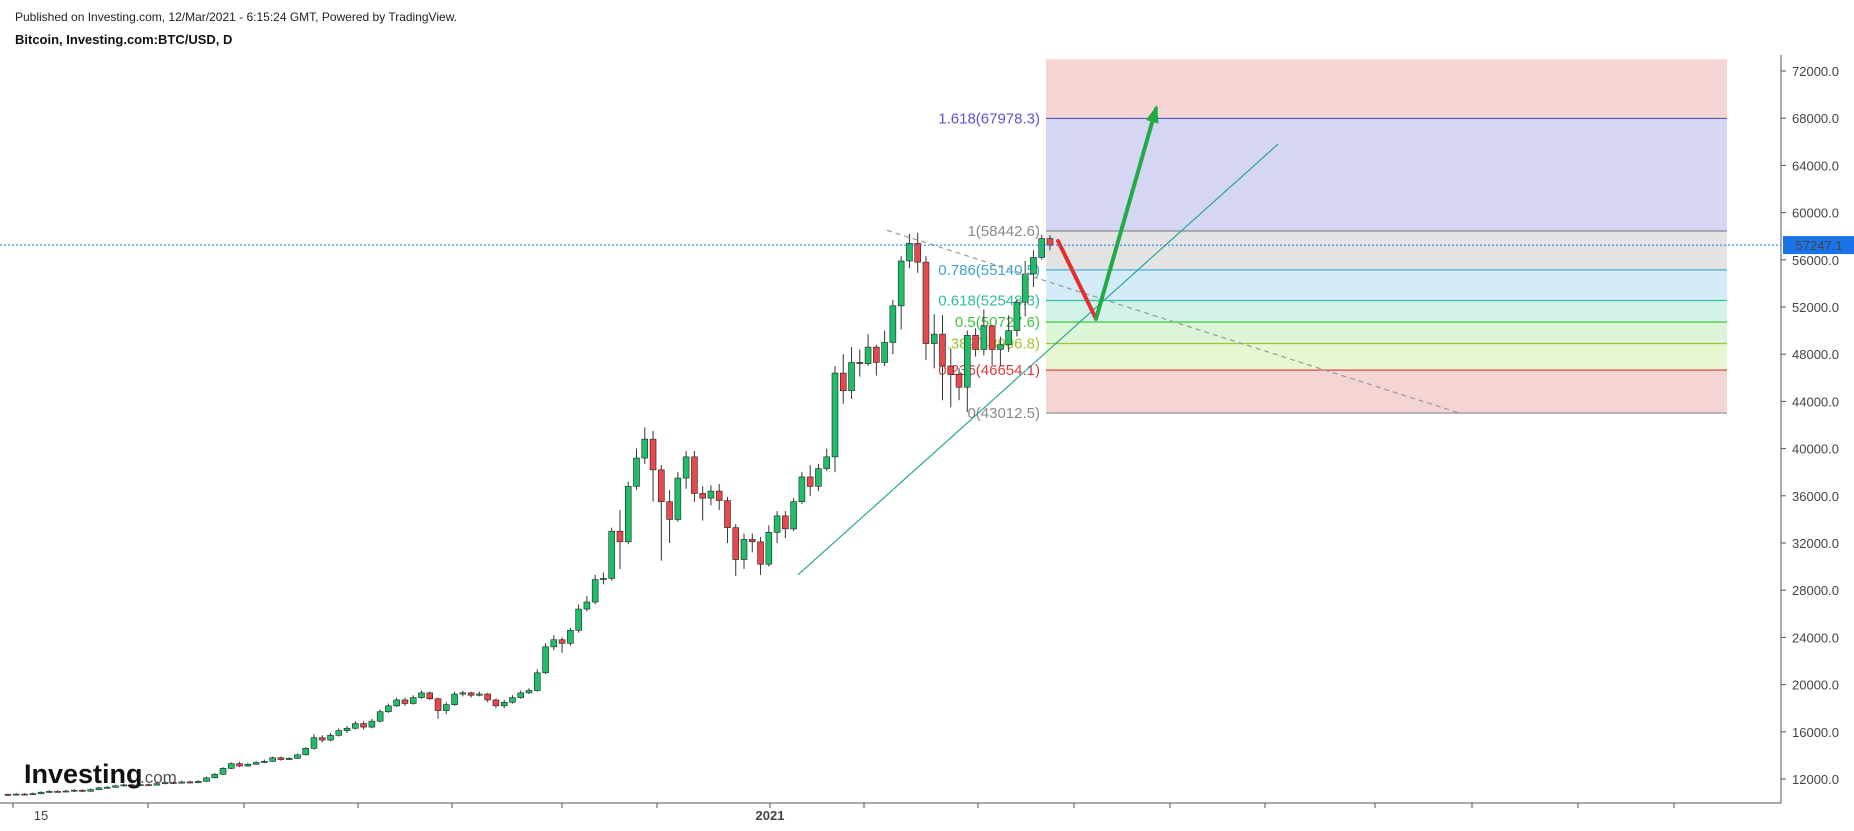  What do you see at coordinates (1077, 279) in the screenshot?
I see `down-arrow-line` at bounding box center [1077, 279].